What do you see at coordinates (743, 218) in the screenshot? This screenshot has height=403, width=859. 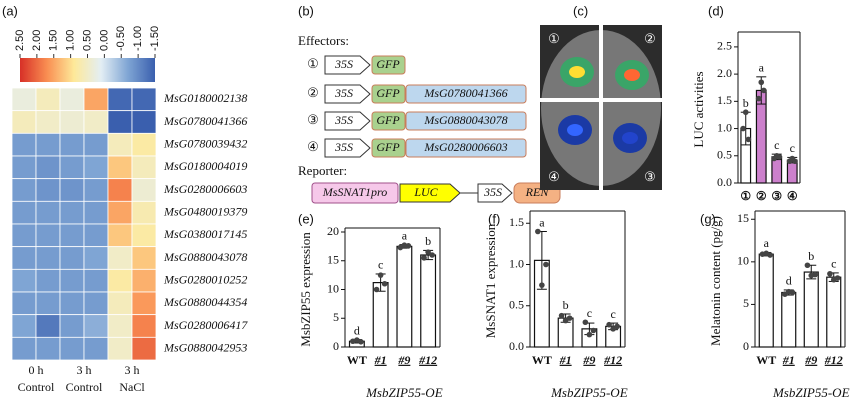 I see `y-tick-label: 15` at bounding box center [743, 218].